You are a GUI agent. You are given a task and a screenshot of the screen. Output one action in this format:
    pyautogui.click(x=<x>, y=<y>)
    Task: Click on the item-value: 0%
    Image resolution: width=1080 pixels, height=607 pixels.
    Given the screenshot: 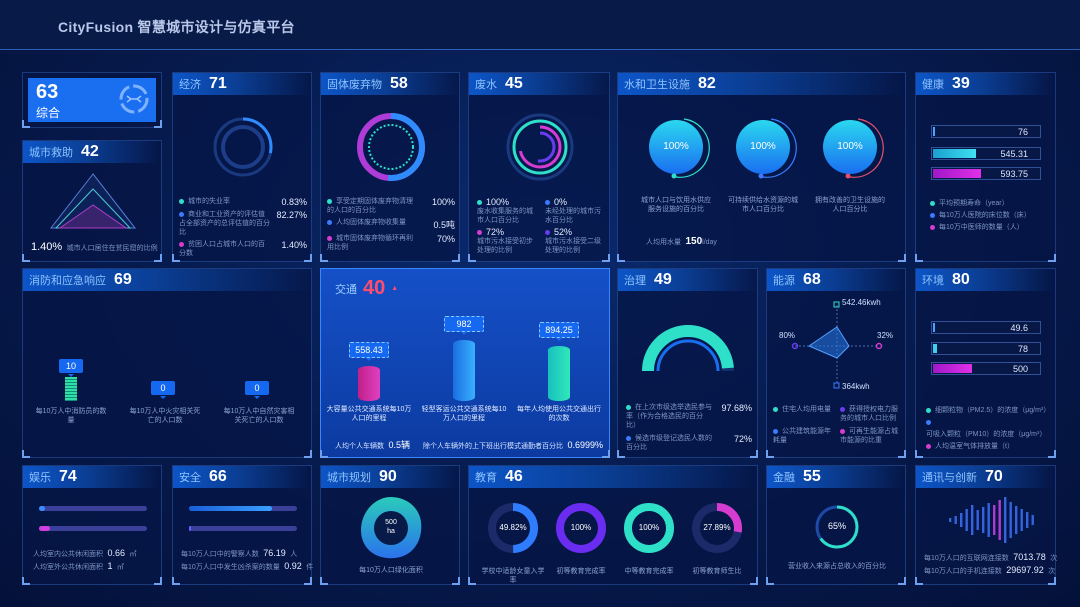 What is the action you would take?
    pyautogui.click(x=561, y=202)
    